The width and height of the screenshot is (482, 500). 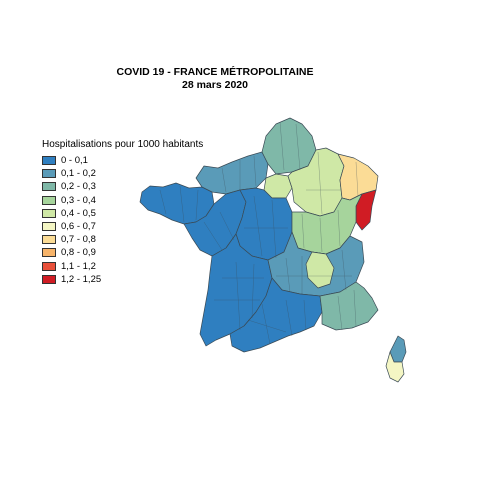 I want to click on map-title-line-1: COVID 19 - FRANCE MÉTROPOLITAINE, so click(x=215, y=72).